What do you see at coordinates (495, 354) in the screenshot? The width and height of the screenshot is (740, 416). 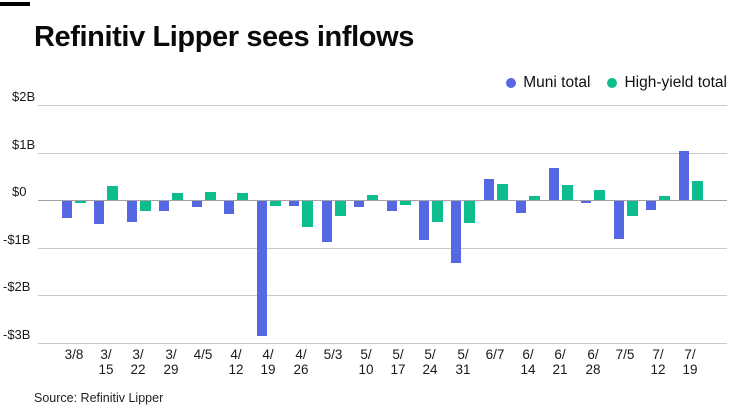 I see `x-axis-tick-label: 6/7` at bounding box center [495, 354].